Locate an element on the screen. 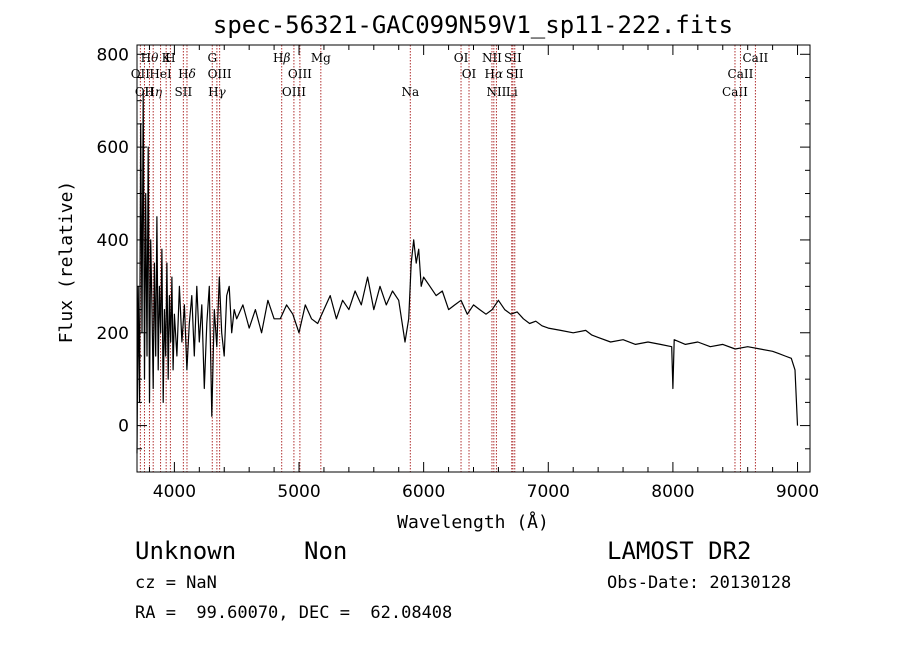  spectral-line-label: Hδ is located at coordinates (187, 74).